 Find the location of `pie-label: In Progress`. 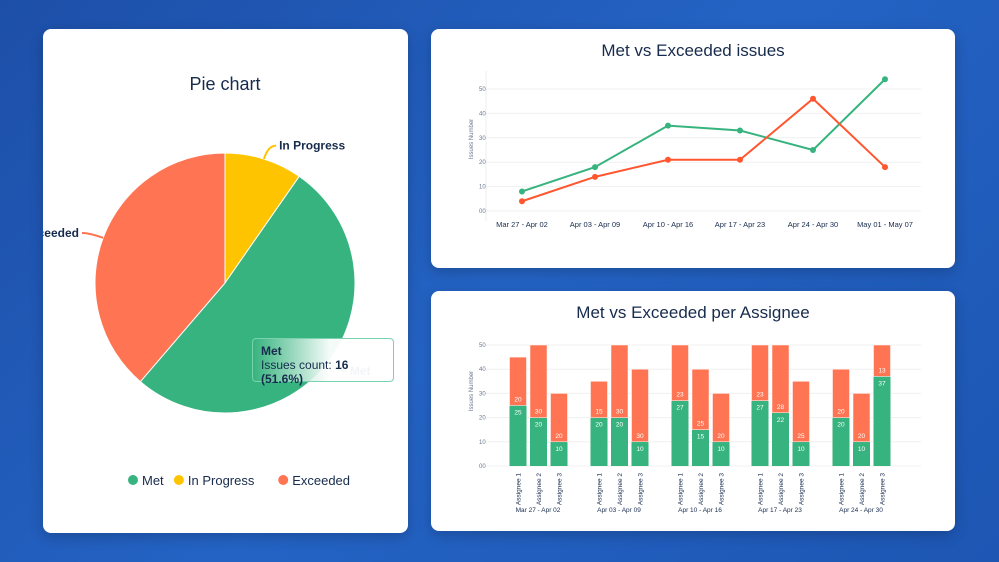

pie-label: In Progress is located at coordinates (312, 146).